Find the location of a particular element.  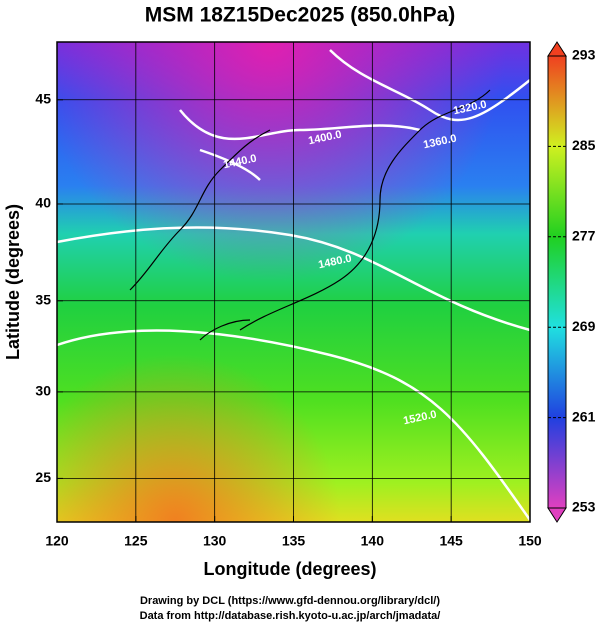

colorbar is located at coordinates (557, 282).